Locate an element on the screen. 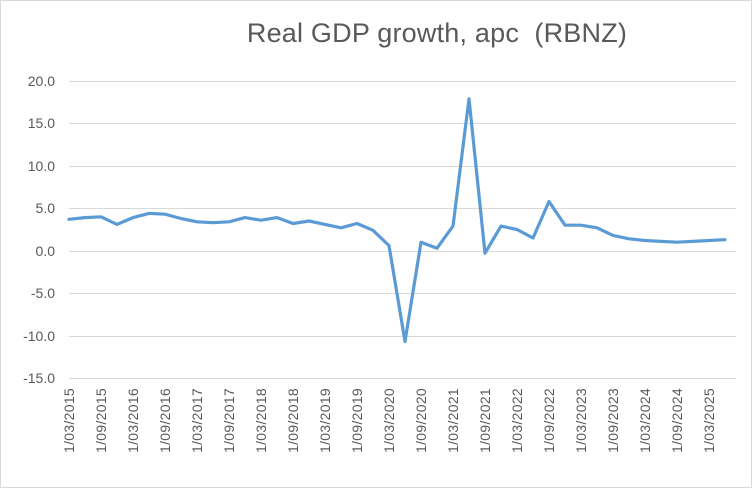 The width and height of the screenshot is (752, 488). x-tick-label: 1/09/2016 is located at coordinates (165, 420).